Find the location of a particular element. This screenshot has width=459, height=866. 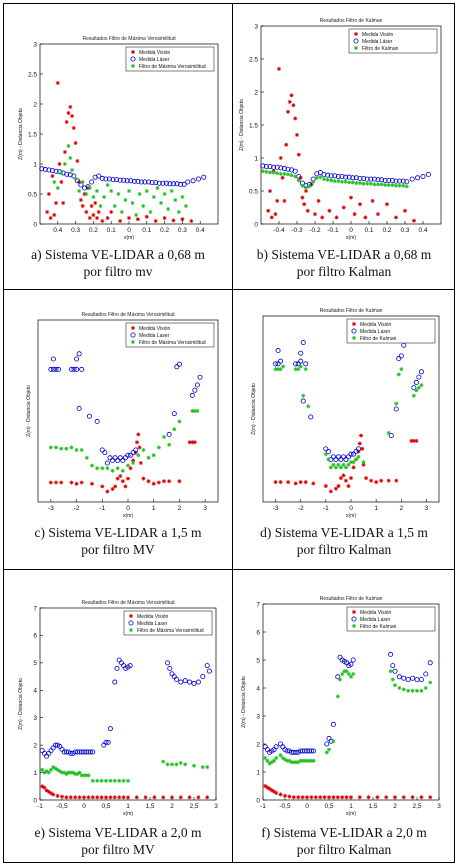

x-tick-label: 0.1 is located at coordinates (146, 230).